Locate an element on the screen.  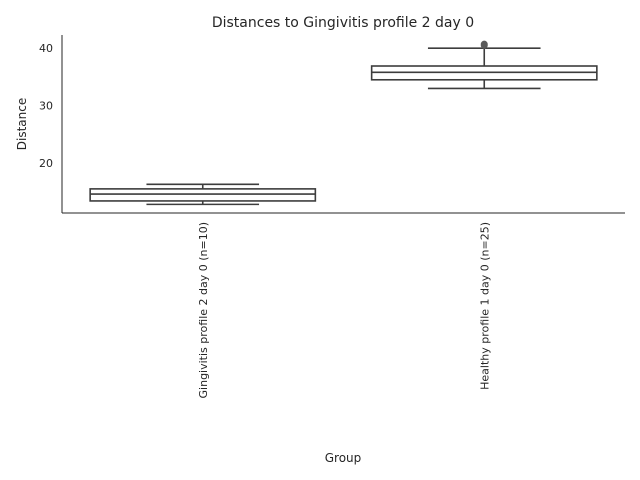
y-ticks: 20 30 40 is located at coordinates (46, 106).